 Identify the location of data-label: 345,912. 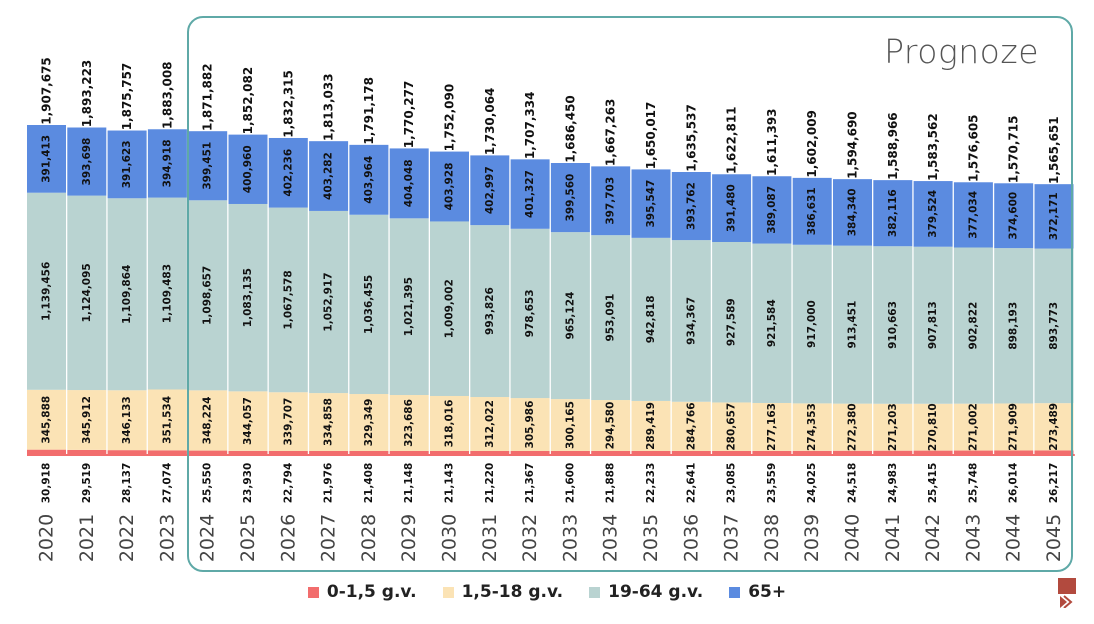
(87, 420).